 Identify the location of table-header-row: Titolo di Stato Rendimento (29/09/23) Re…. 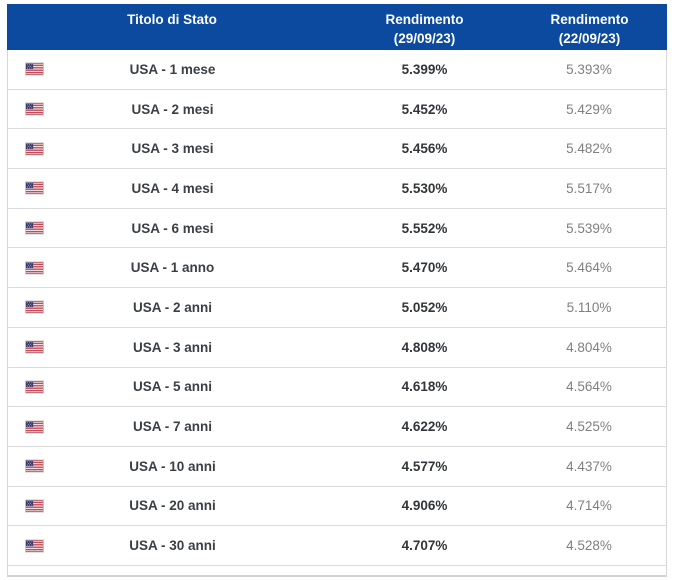
(337, 27).